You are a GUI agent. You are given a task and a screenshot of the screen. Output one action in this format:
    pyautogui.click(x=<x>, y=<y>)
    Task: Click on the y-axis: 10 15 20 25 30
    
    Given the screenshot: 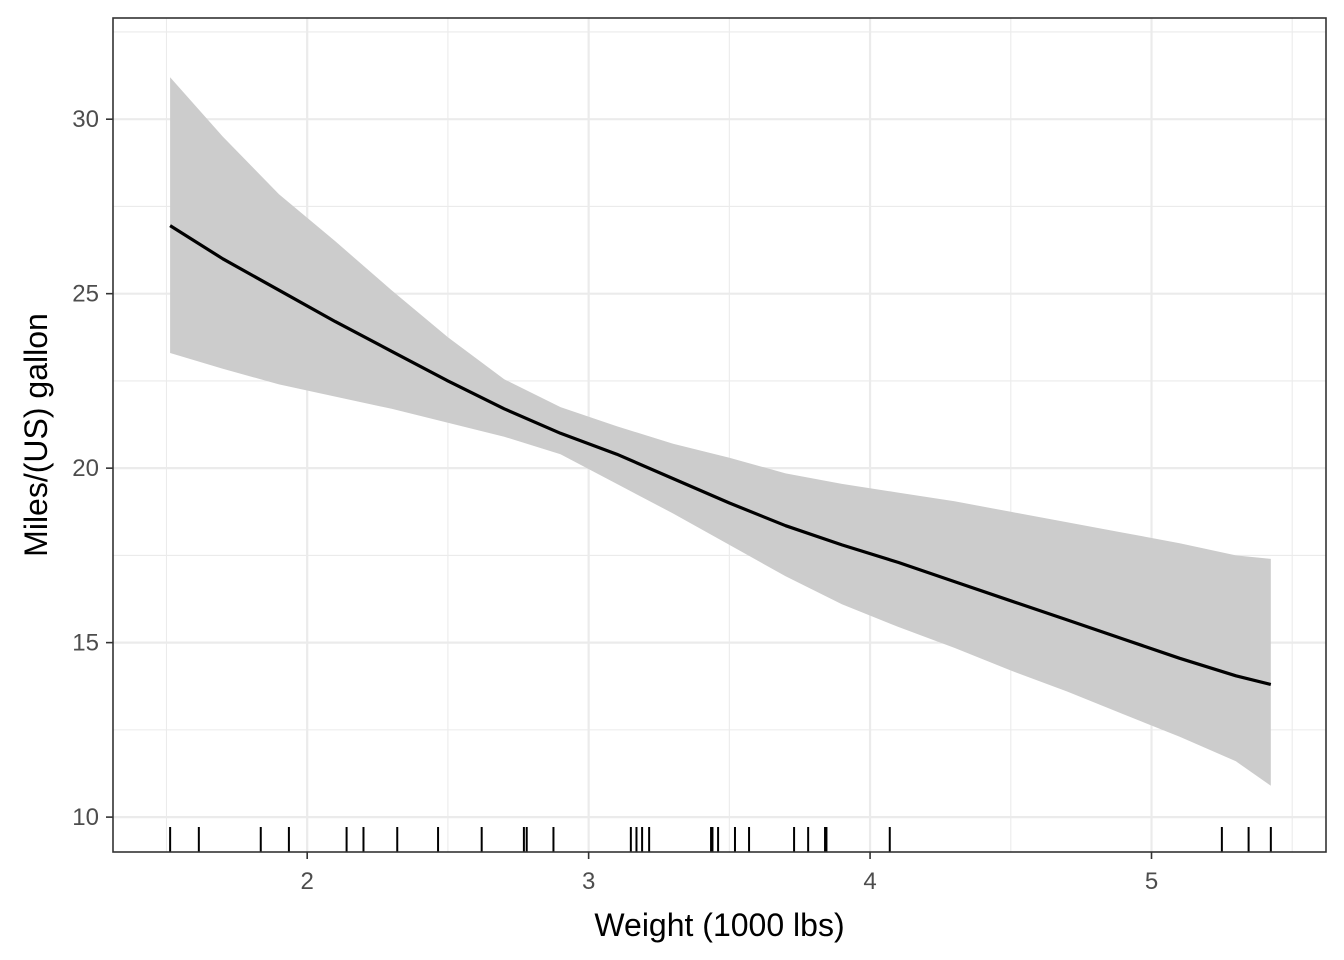 What is the action you would take?
    pyautogui.click(x=92, y=468)
    